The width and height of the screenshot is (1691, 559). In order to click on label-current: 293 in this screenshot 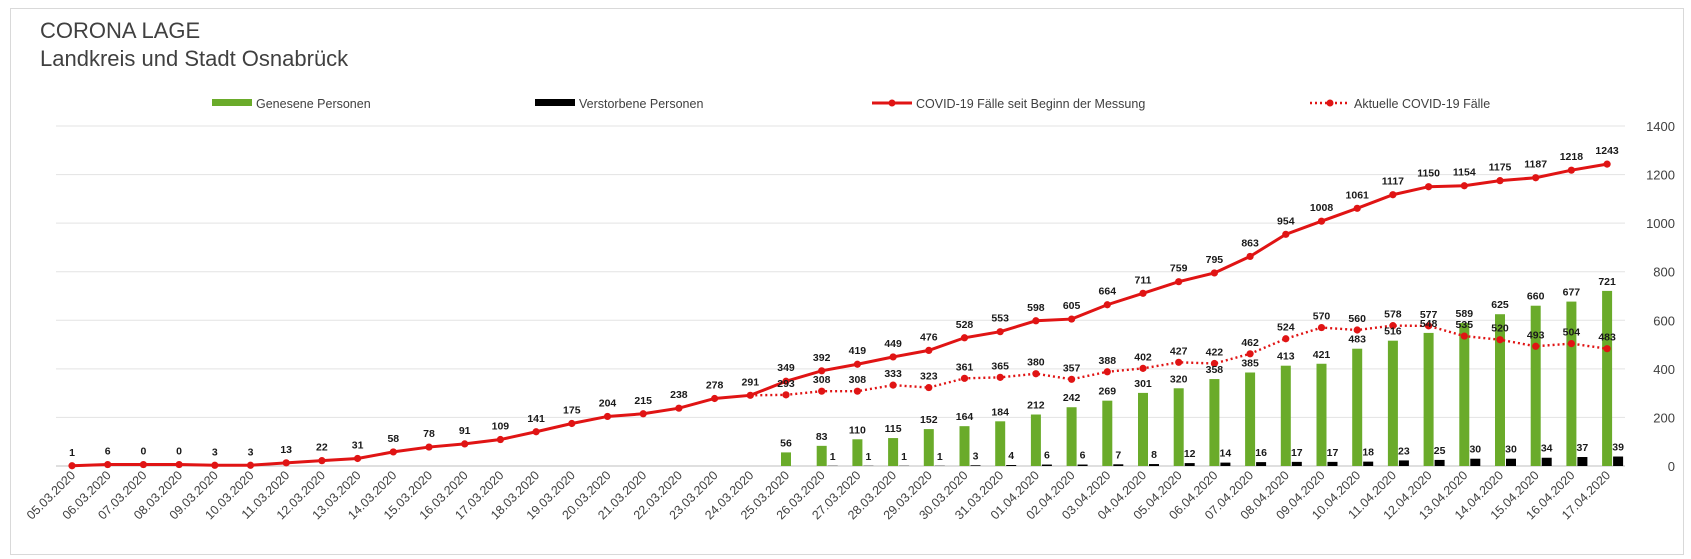, I will do `click(786, 384)`.